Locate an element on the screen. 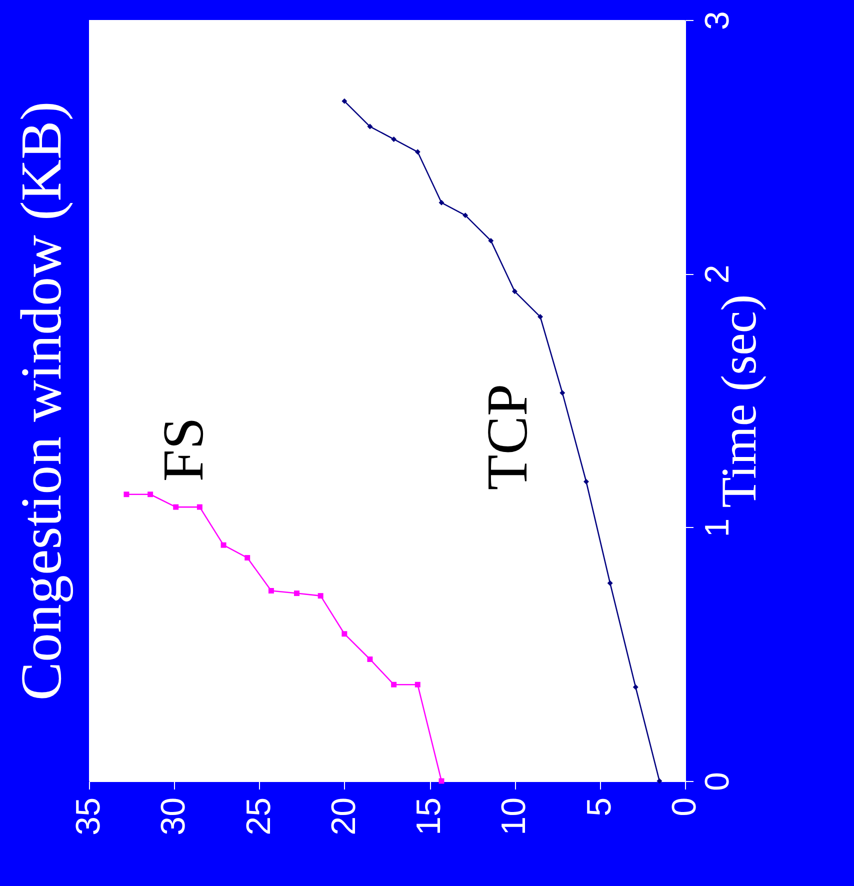 The height and width of the screenshot is (886, 854). x-tick-label: 25 is located at coordinates (259, 817).